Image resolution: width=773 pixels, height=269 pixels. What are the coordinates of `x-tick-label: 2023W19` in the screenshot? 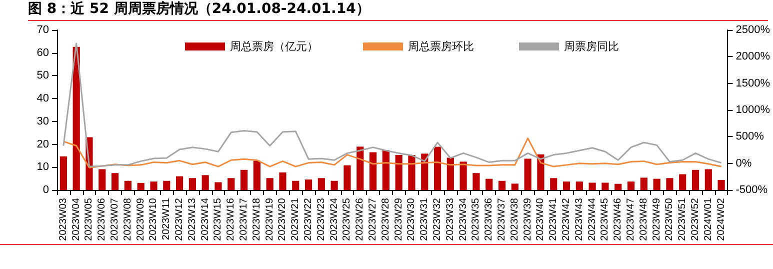 It's located at (270, 219).